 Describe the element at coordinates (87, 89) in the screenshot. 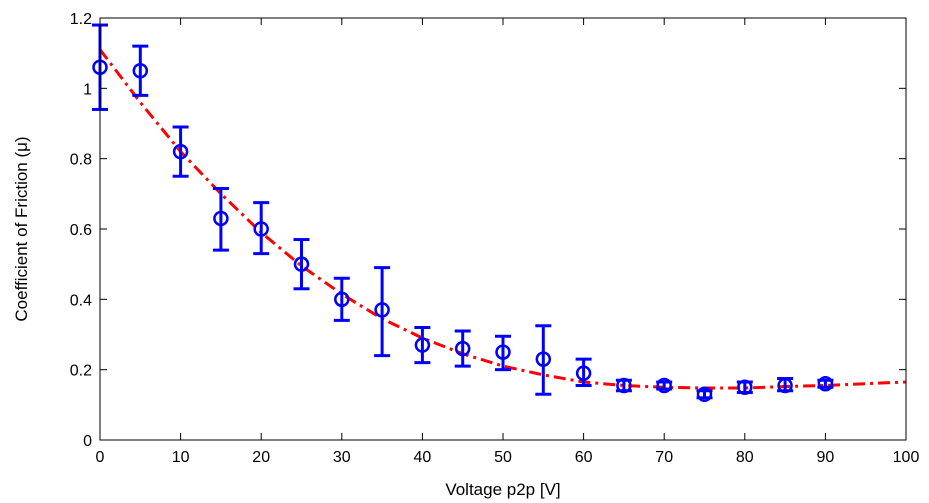

I see `y-tick-label: 1` at that location.